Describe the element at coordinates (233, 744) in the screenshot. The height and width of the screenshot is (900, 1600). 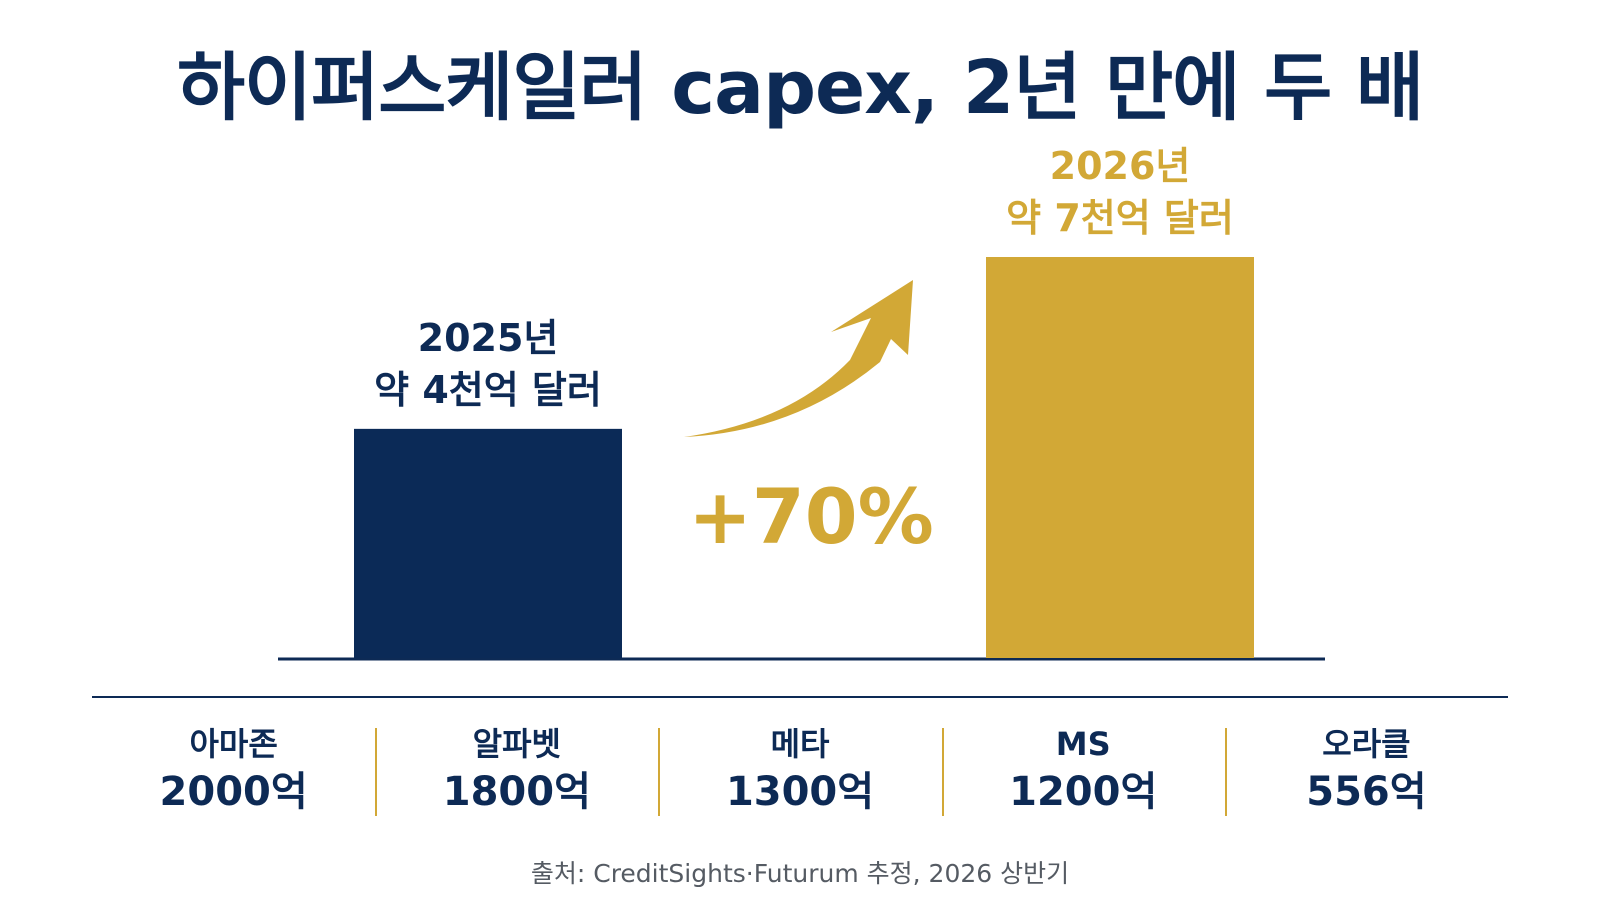
I see `company-name: 아마존` at that location.